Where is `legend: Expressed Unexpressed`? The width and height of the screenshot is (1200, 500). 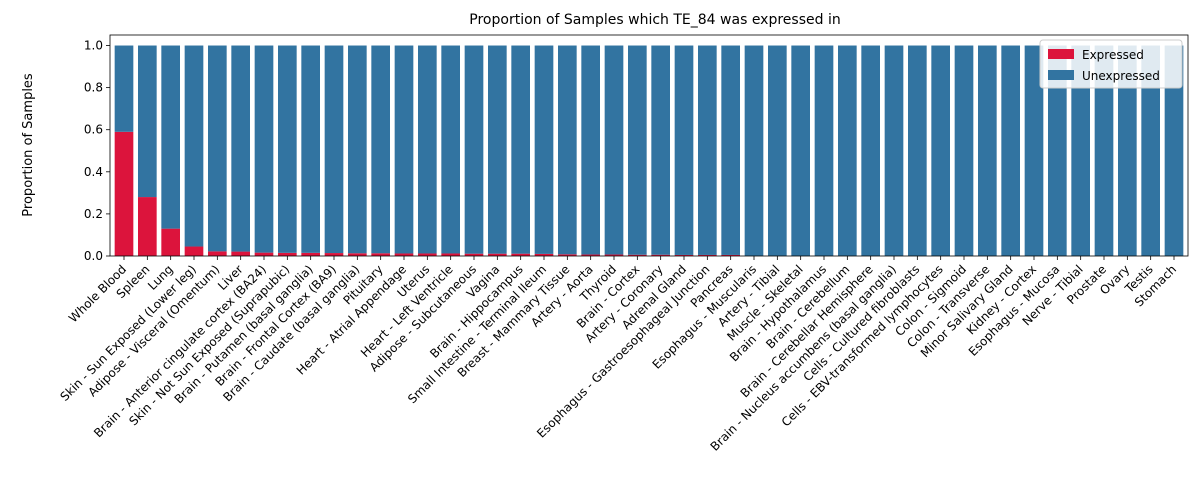
legend: Expressed Unexpressed is located at coordinates (1111, 64).